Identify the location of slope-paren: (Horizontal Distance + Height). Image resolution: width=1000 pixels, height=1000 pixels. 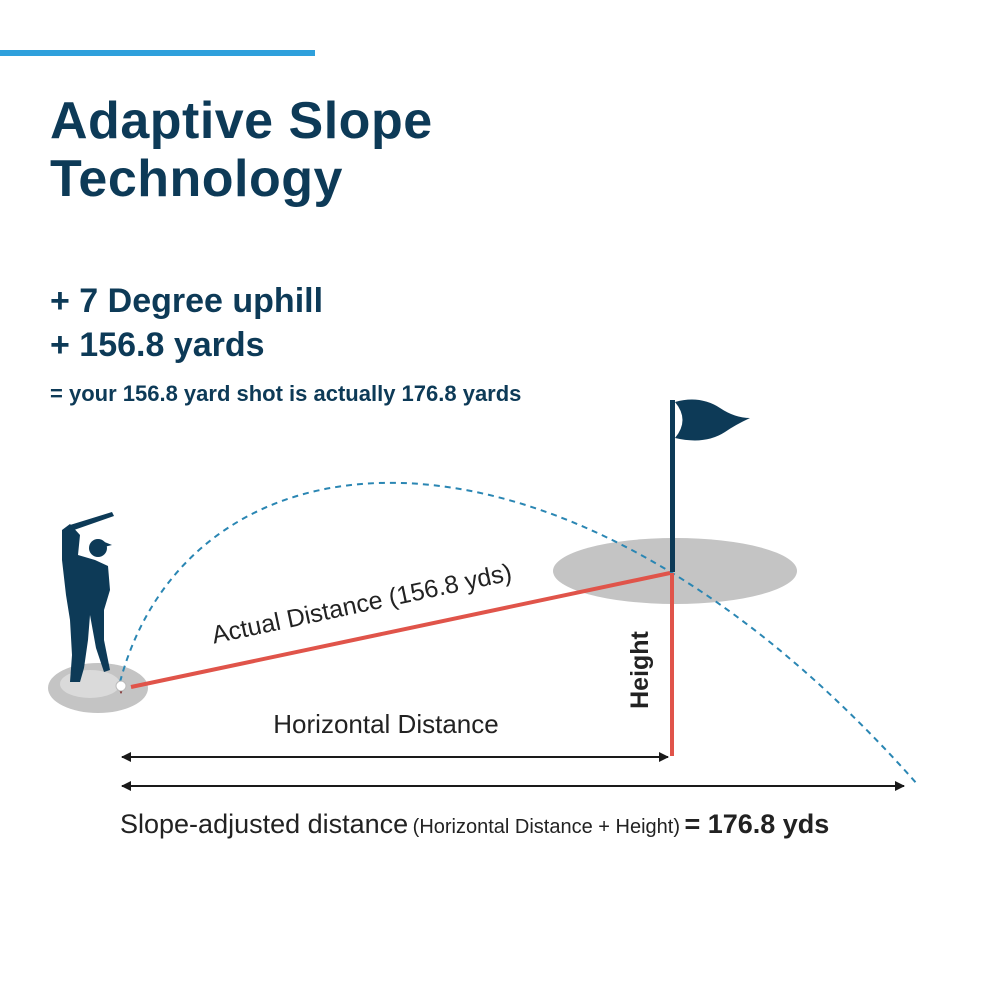
(546, 827).